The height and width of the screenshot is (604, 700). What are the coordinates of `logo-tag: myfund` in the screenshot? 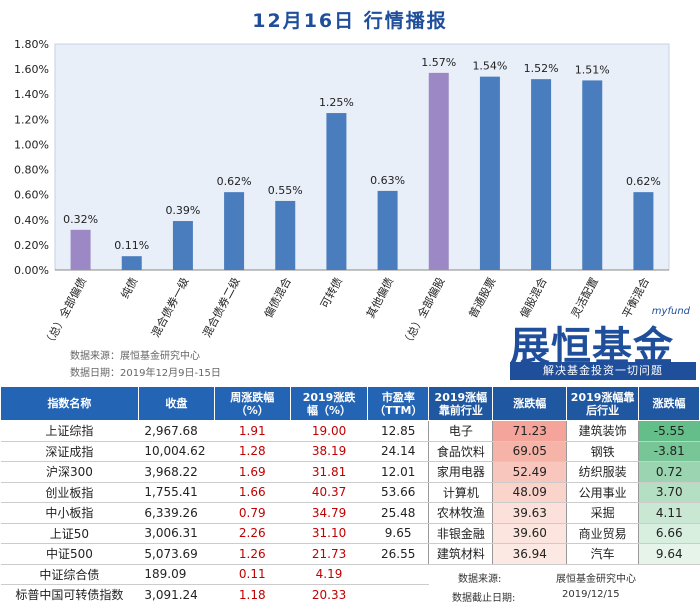 It's located at (670, 311).